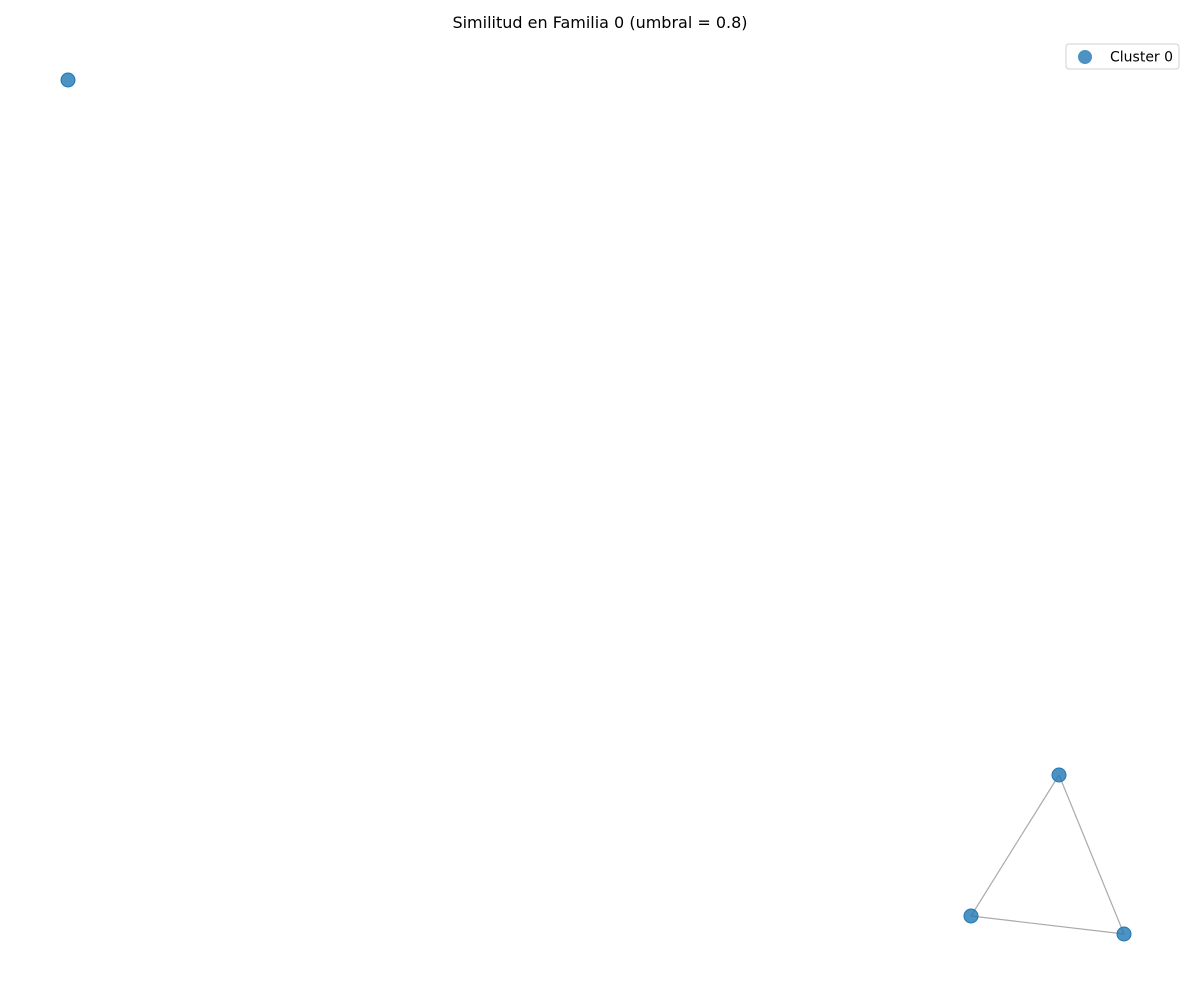 This screenshot has height=1000, width=1200. What do you see at coordinates (1091, 854) in the screenshot?
I see `edge-n1-n3` at bounding box center [1091, 854].